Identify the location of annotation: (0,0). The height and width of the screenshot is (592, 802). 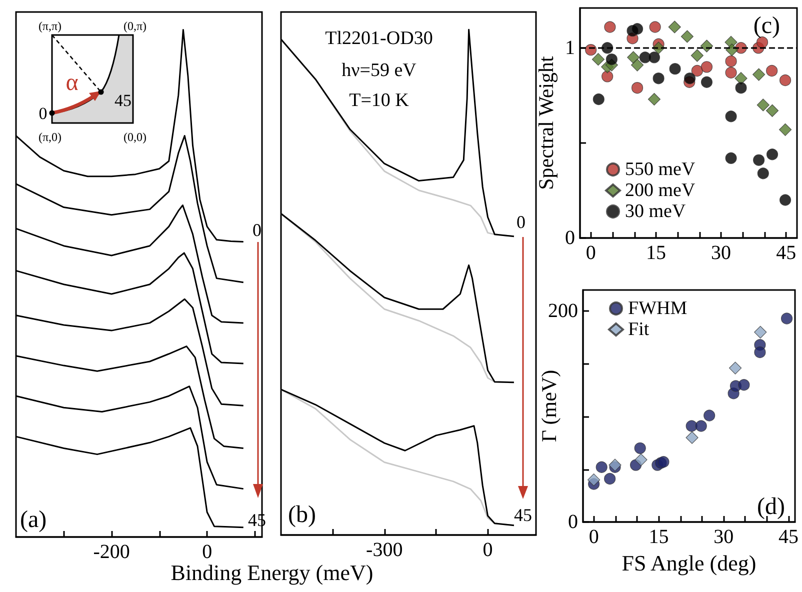
(135, 137).